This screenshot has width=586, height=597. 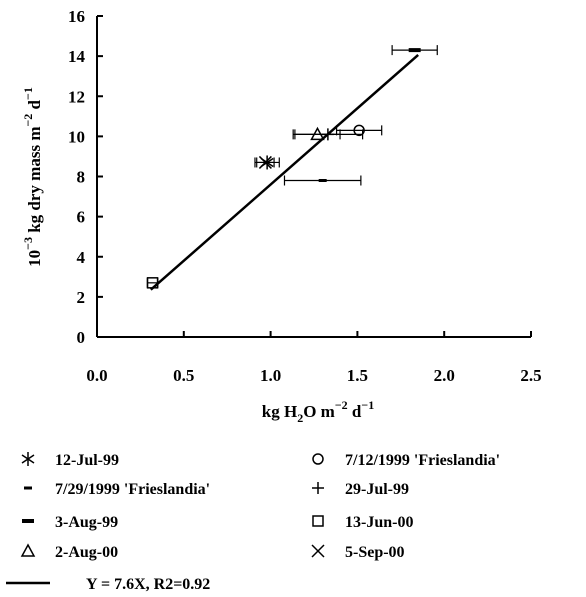 What do you see at coordinates (77, 56) in the screenshot?
I see `y-tick-label: 14` at bounding box center [77, 56].